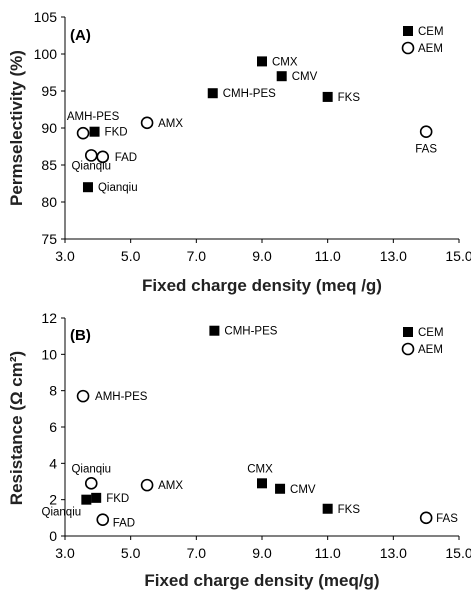 This screenshot has height=601, width=471. I want to click on panel-b-x-tick-label: 11.0, so click(328, 553).